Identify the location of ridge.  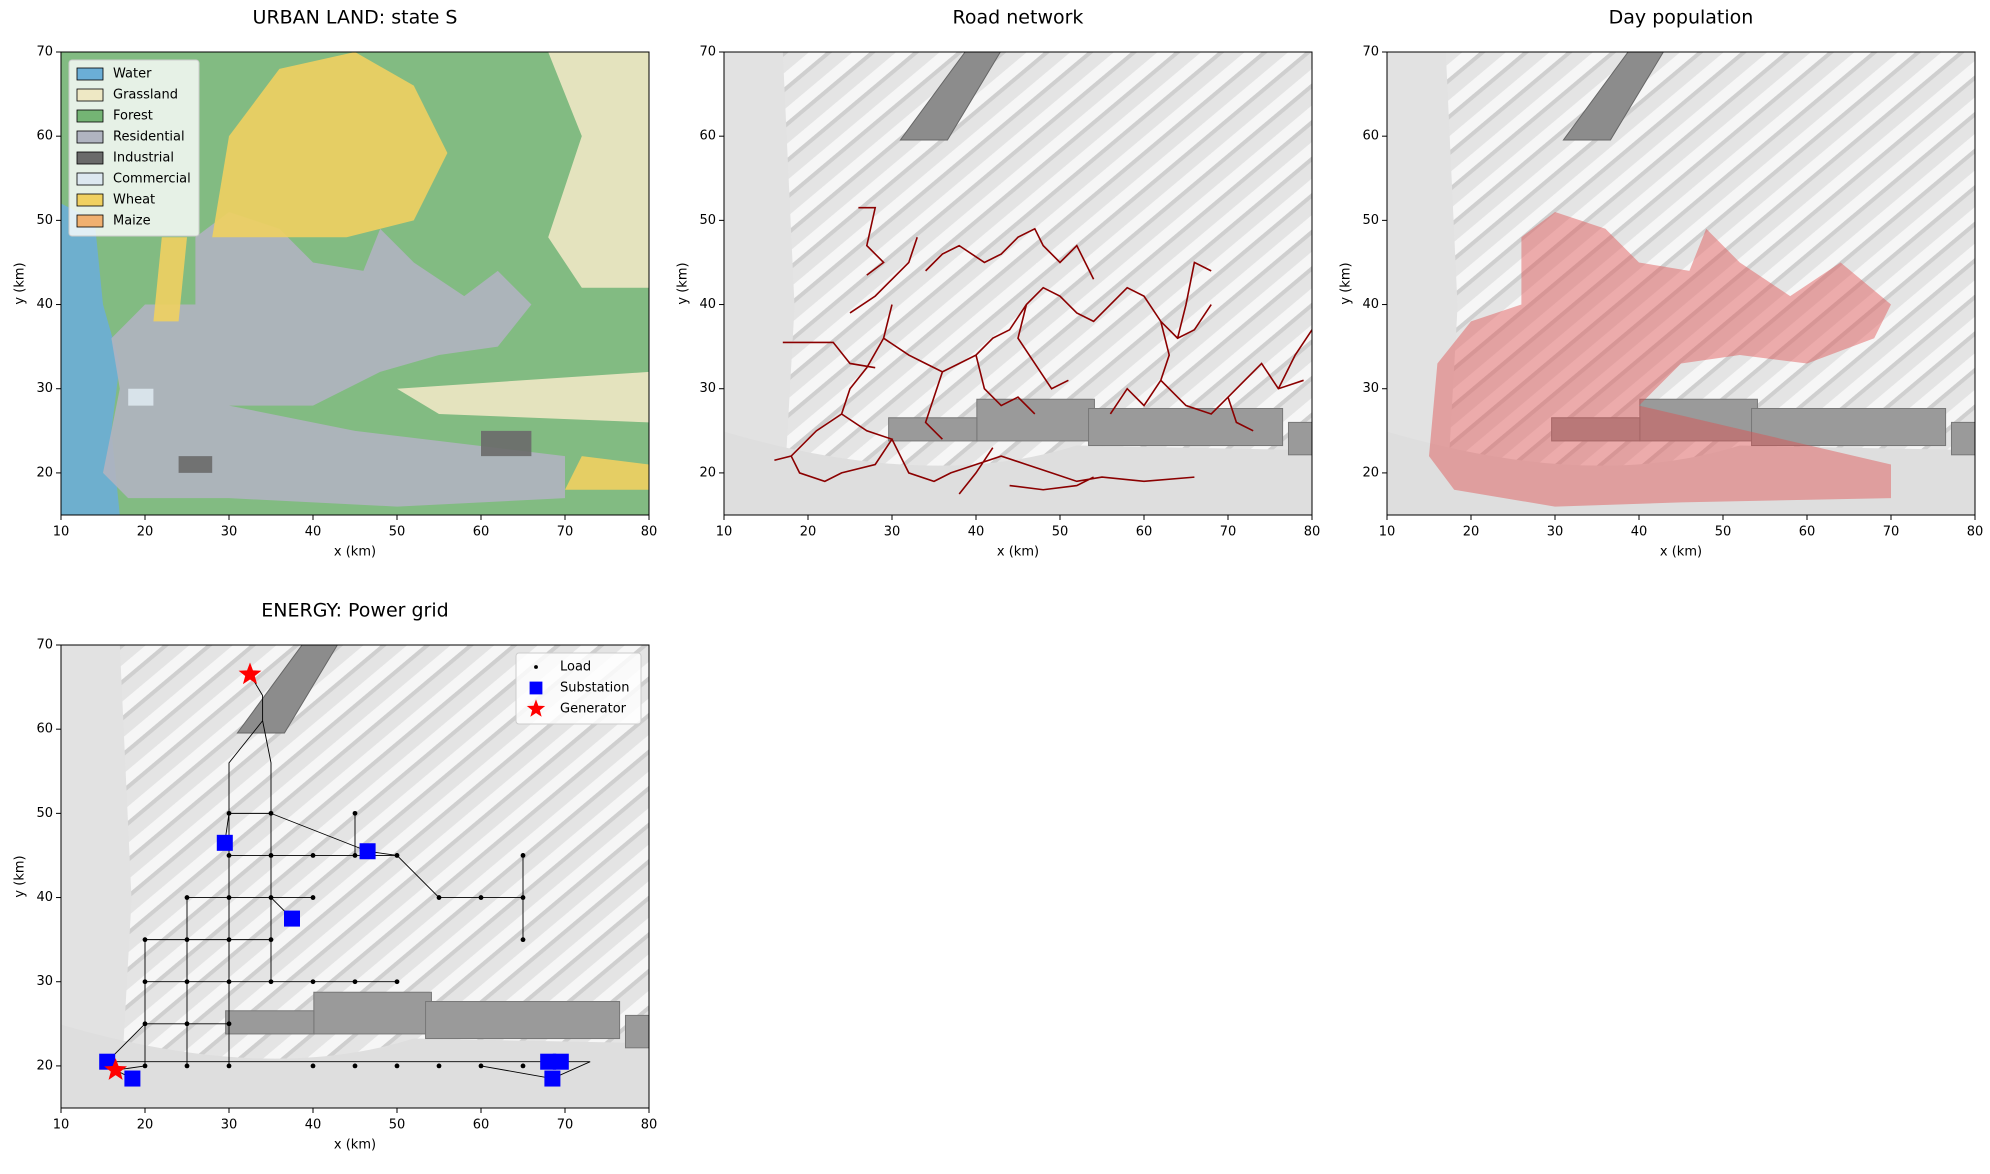
(950, 96).